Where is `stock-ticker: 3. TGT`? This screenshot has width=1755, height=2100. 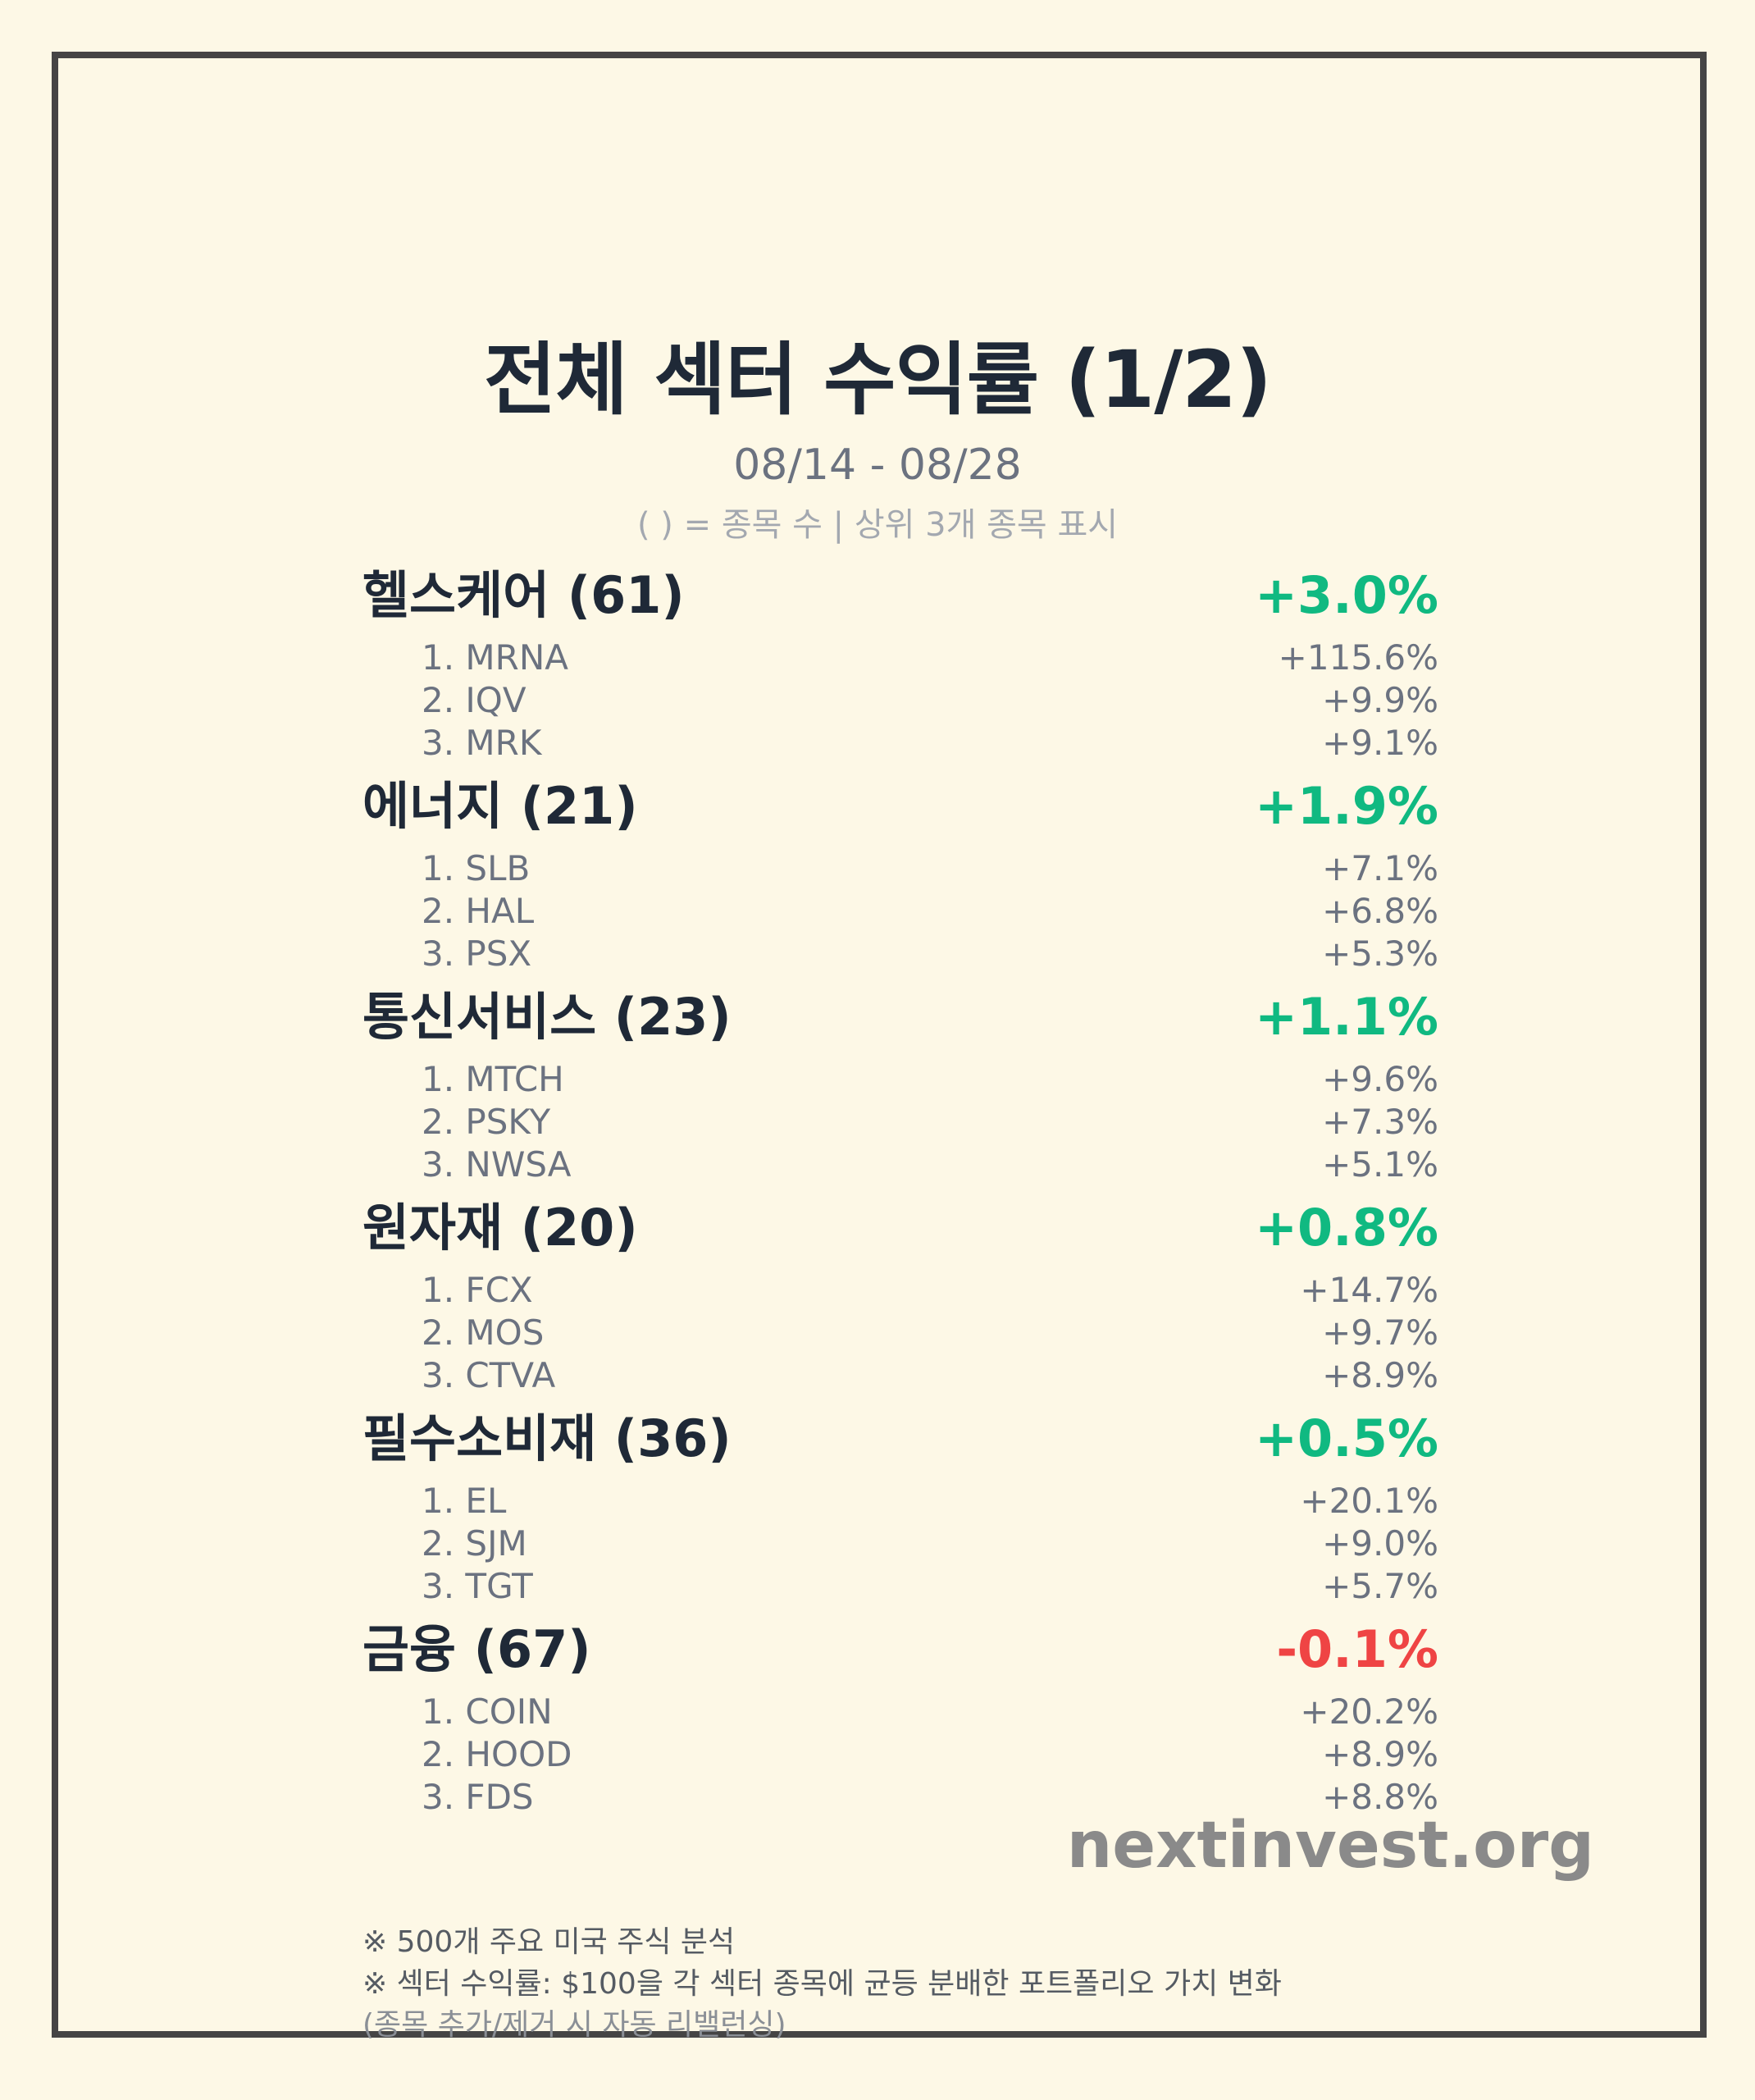
stock-ticker: 3. TGT is located at coordinates (477, 1586).